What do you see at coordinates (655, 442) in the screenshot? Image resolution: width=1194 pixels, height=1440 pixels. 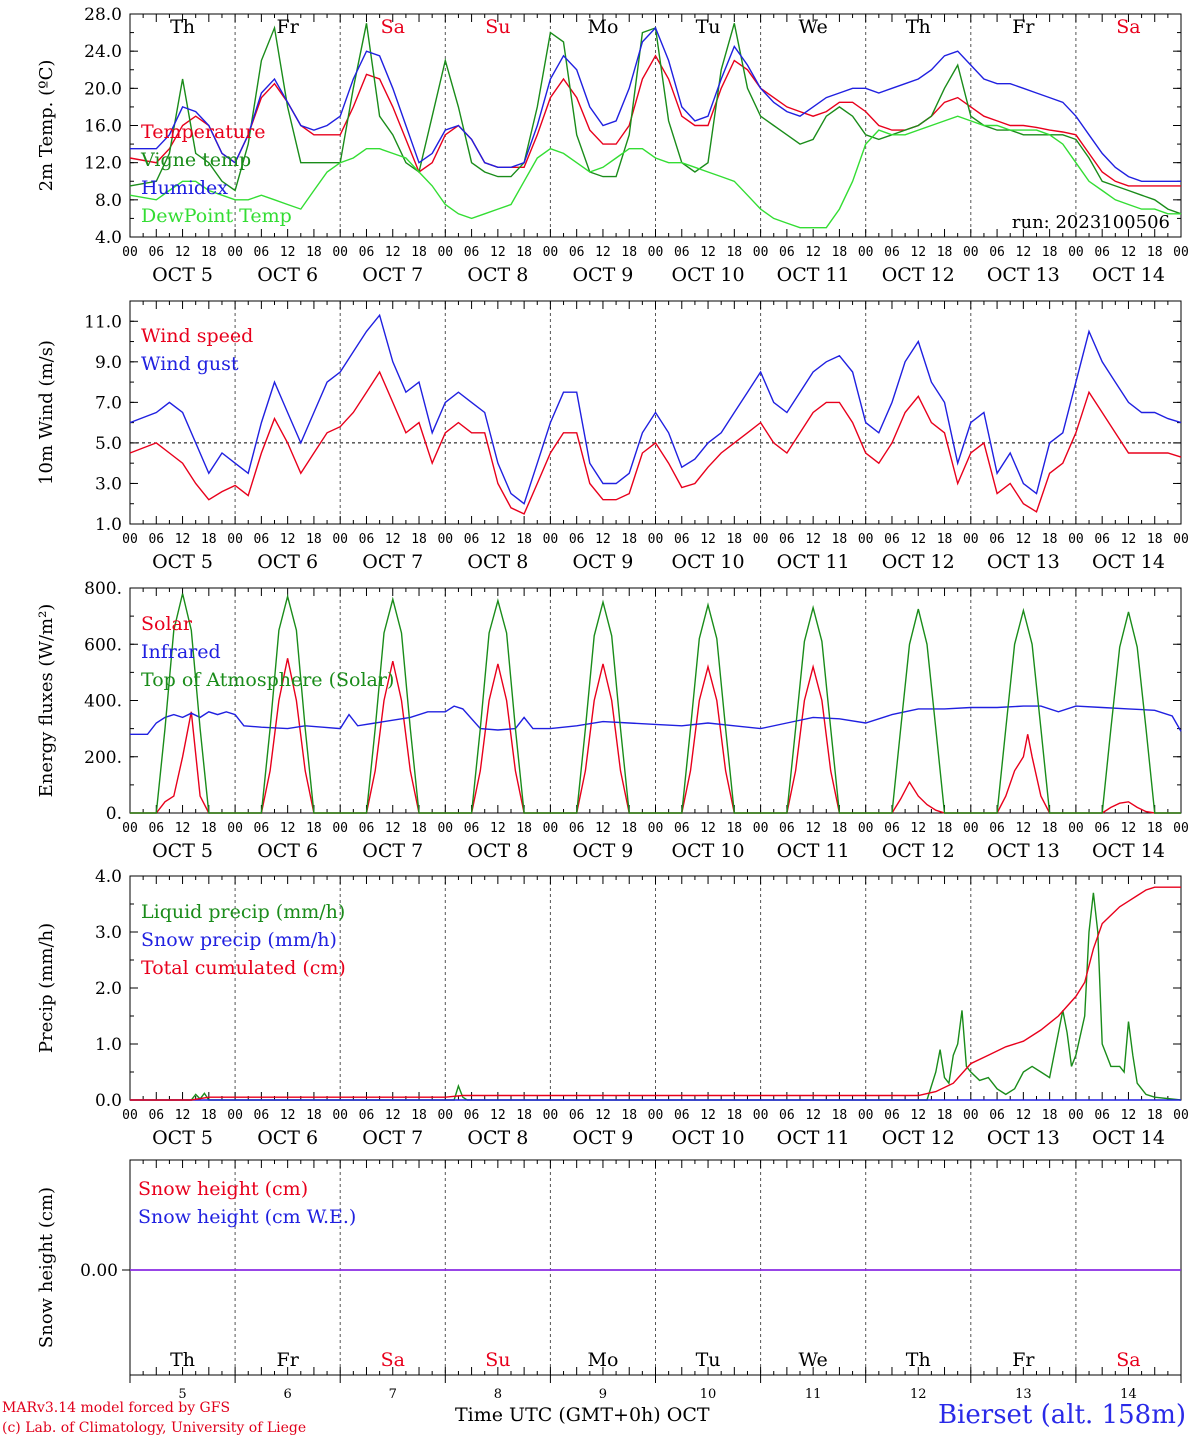 I see `series-line-wind-speed` at bounding box center [655, 442].